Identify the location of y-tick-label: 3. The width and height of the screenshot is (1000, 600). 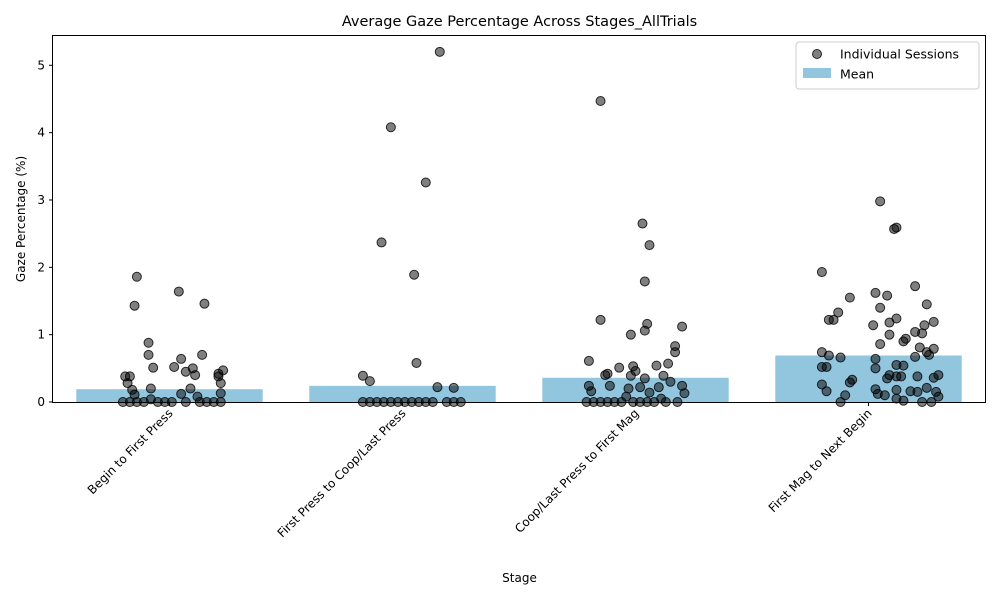
(41, 200).